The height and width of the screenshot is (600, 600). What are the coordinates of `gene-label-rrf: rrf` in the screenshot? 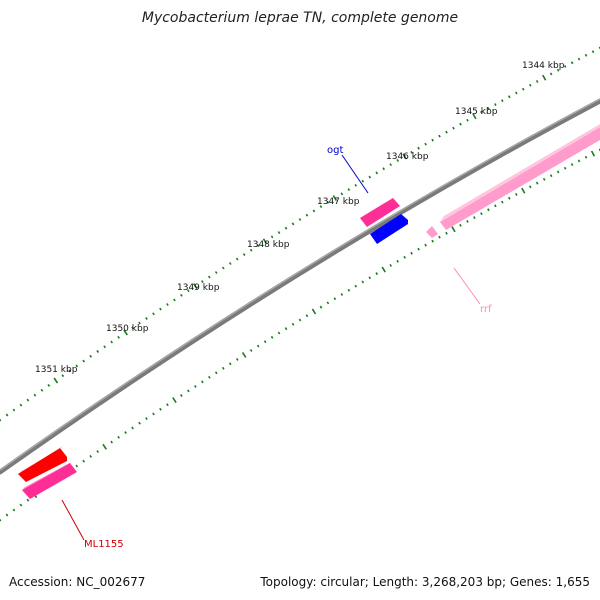 It's located at (486, 309).